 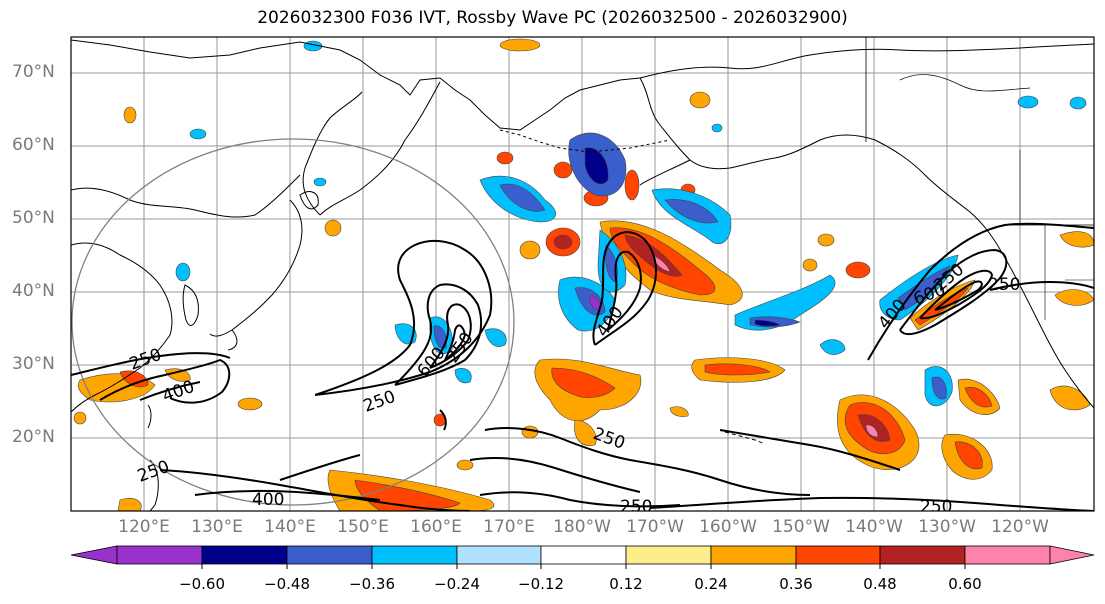 What do you see at coordinates (965, 584) in the screenshot?
I see `colorbar-tick-label: 0.60` at bounding box center [965, 584].